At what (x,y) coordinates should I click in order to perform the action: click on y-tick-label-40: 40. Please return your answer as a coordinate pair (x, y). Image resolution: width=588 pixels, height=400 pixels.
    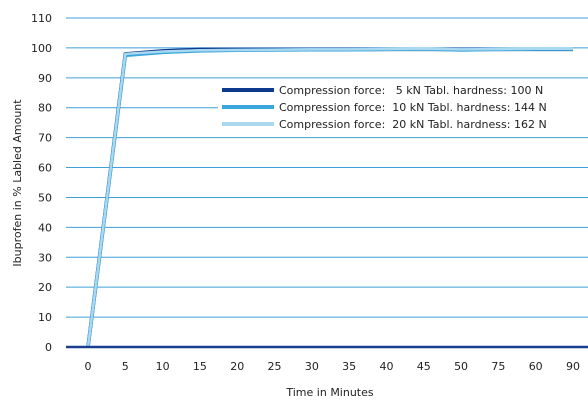
    Looking at the image, I should click on (45, 227).